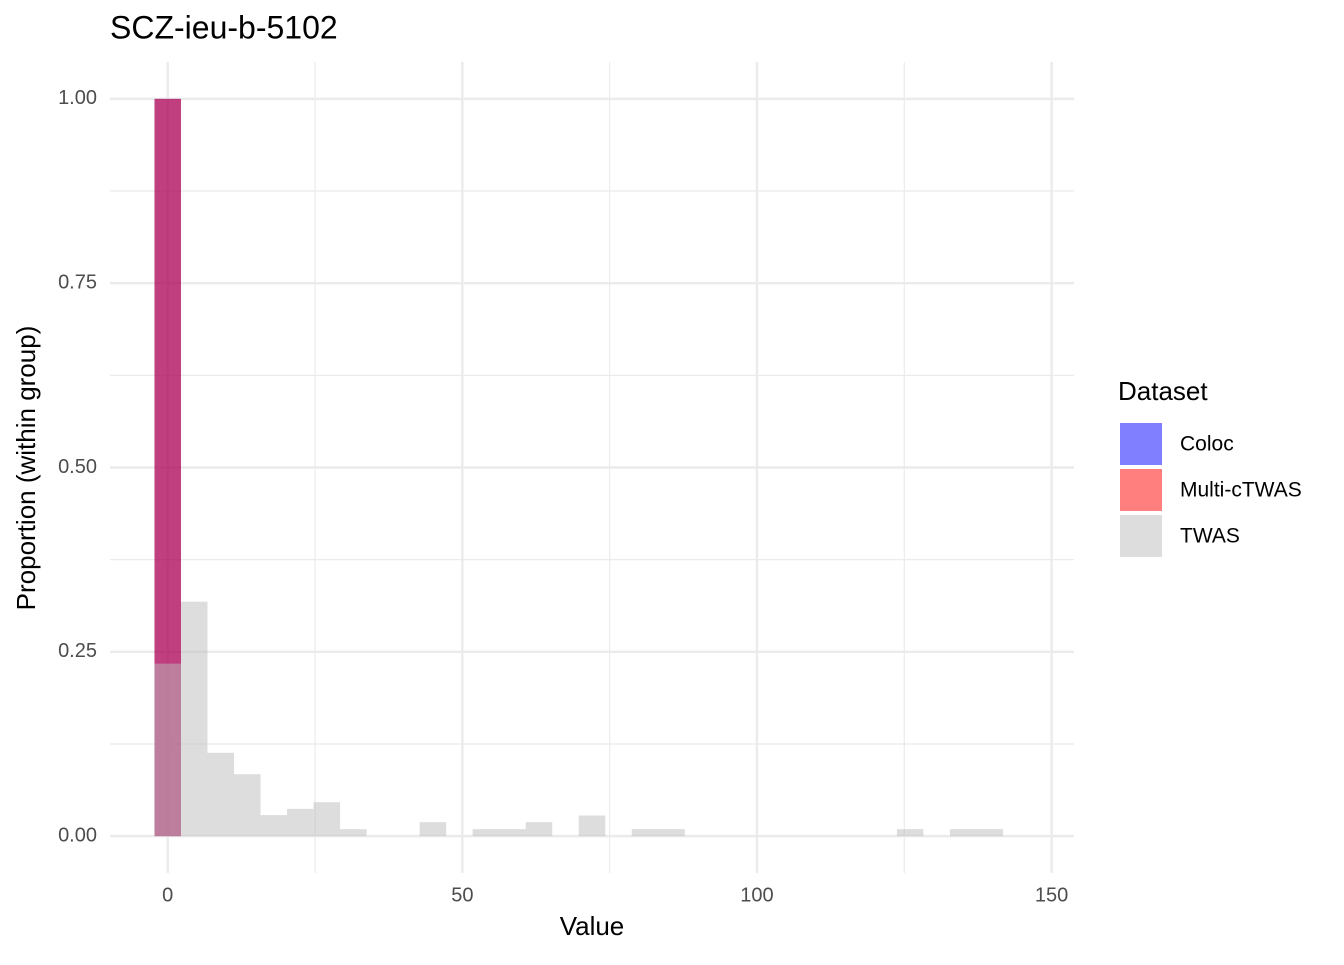  I want to click on x-tick-label: 50, so click(462, 895).